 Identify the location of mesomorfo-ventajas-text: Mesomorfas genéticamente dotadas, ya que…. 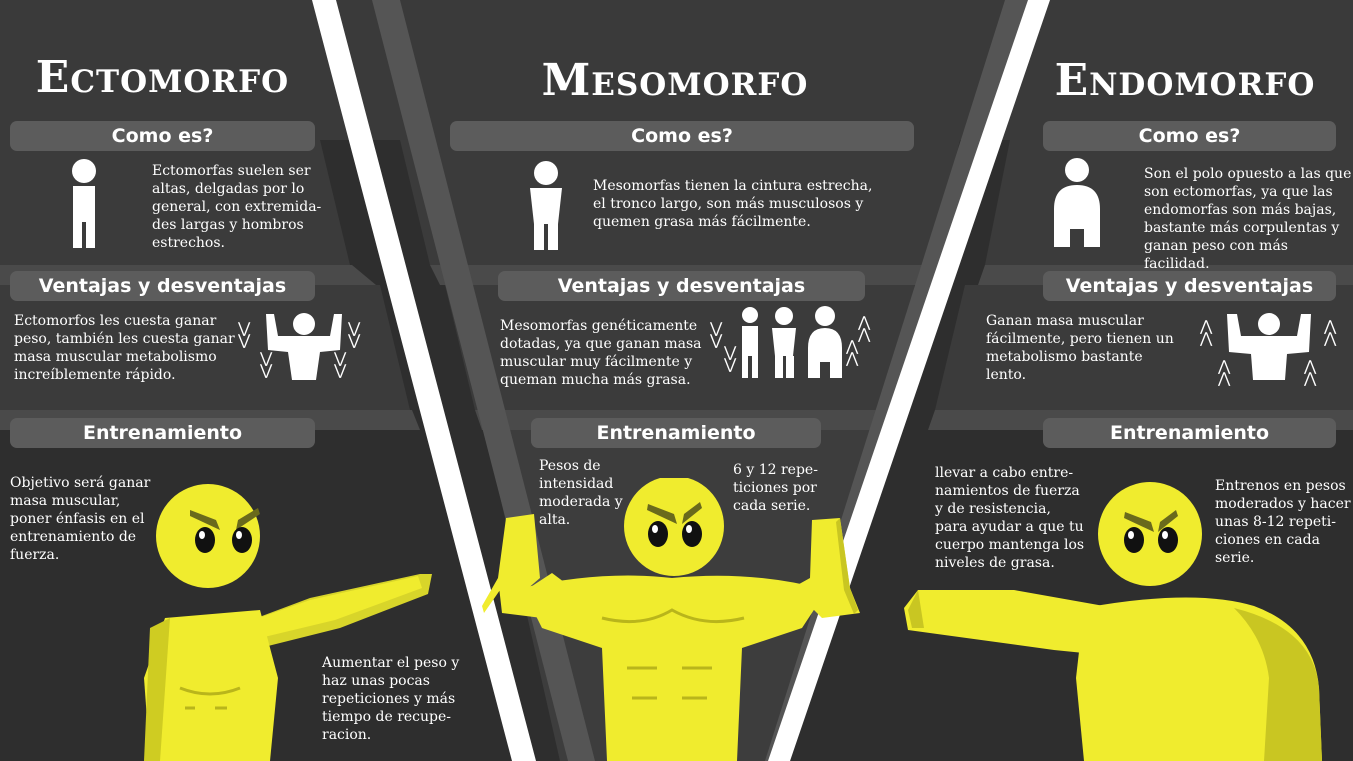
(601, 353).